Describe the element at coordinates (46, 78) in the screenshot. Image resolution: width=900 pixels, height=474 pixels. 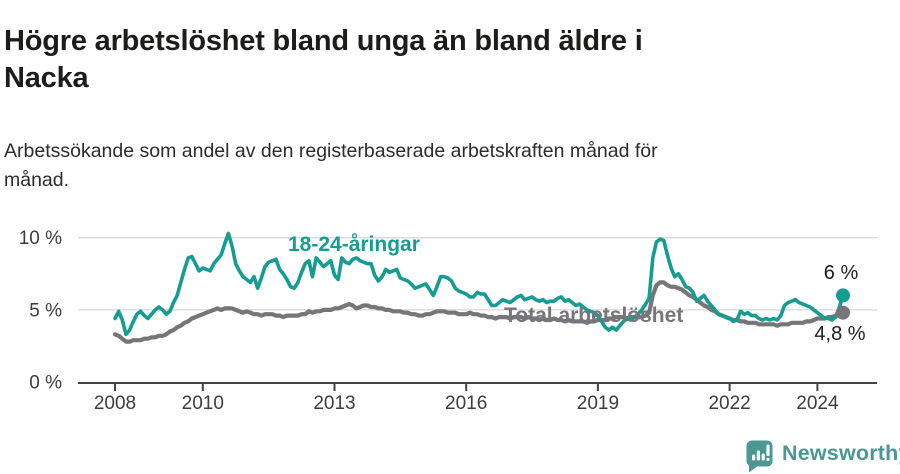
I see `page-title-line2: Nacka` at that location.